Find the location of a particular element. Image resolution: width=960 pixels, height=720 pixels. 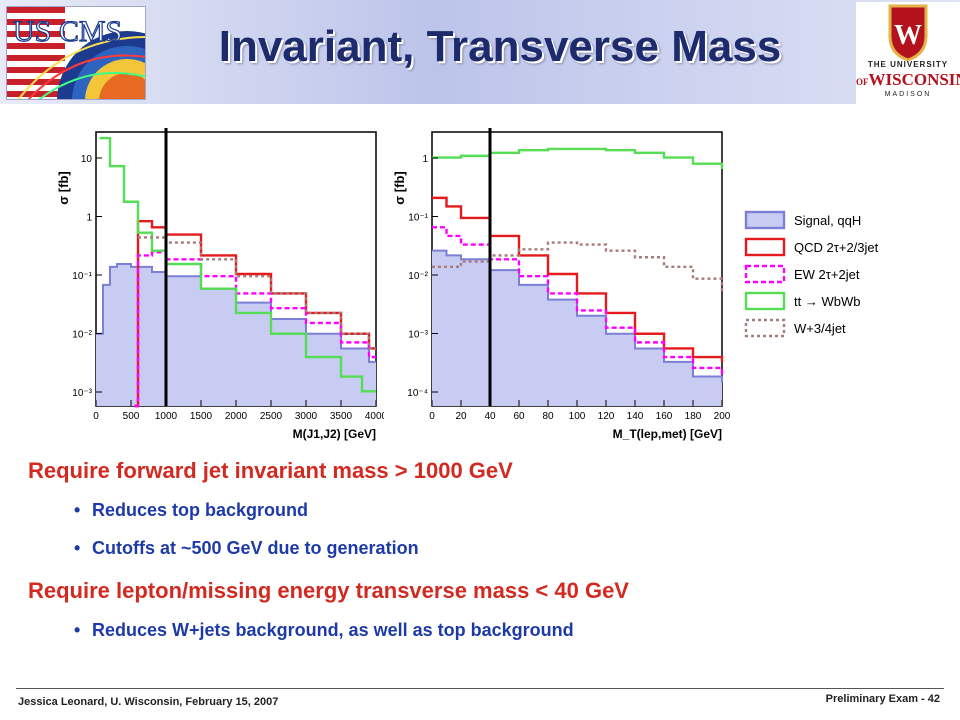

footer-divider is located at coordinates (480, 688).